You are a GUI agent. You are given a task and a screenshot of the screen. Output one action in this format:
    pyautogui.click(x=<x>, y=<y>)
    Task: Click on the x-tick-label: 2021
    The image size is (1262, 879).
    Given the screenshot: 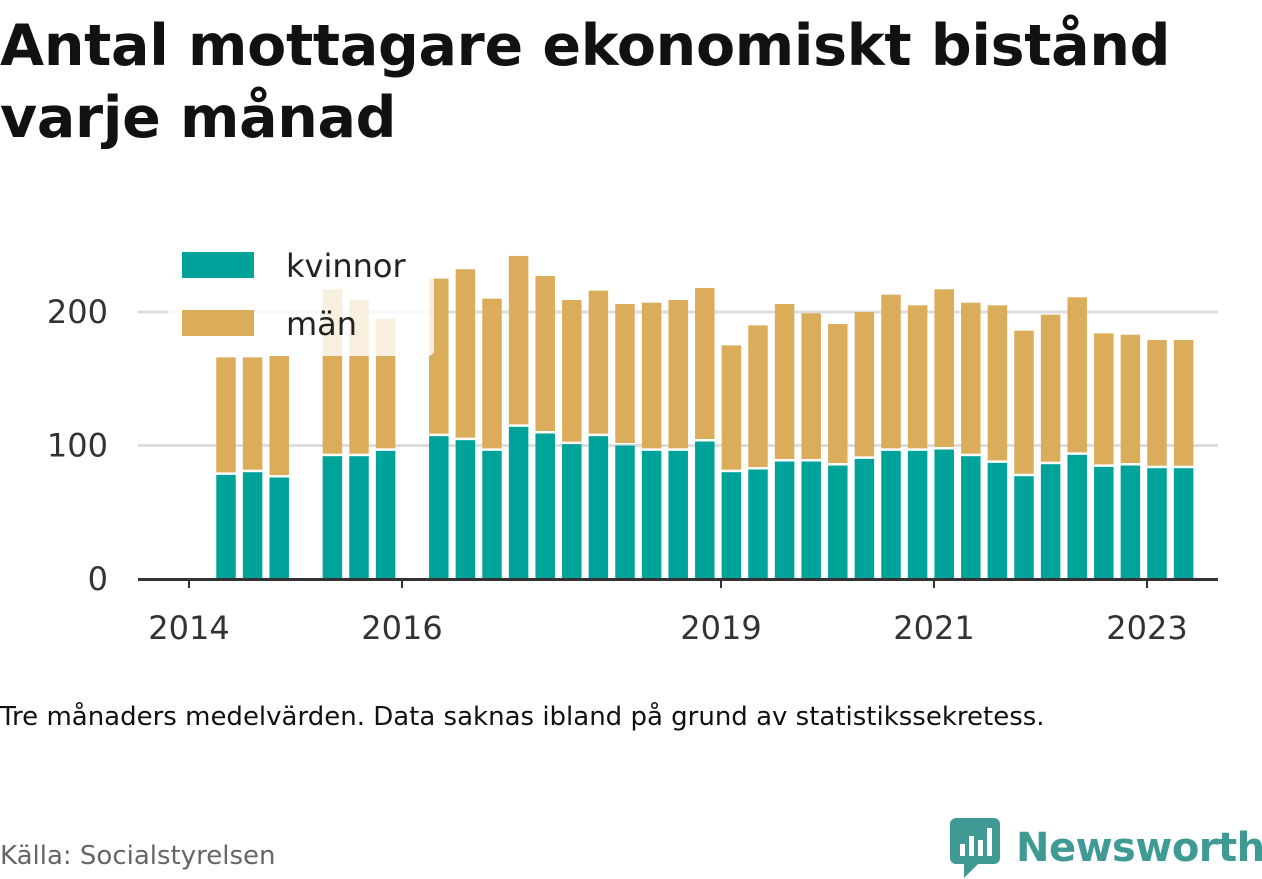 What is the action you would take?
    pyautogui.click(x=933, y=628)
    